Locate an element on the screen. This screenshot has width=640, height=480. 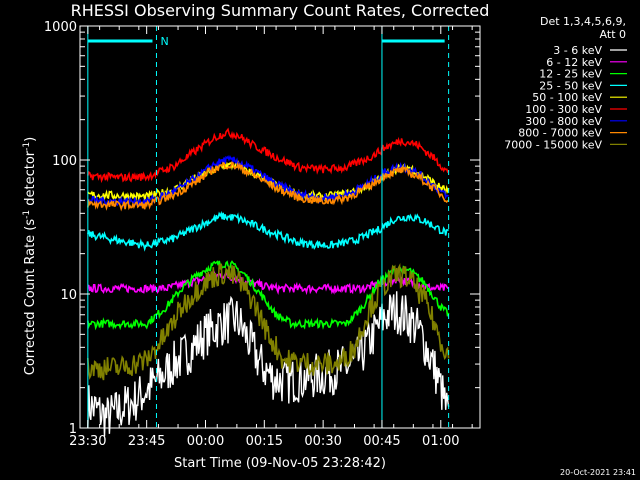
legend-header-line1: Det 1,3,4,5,6,9, is located at coordinates (583, 21).